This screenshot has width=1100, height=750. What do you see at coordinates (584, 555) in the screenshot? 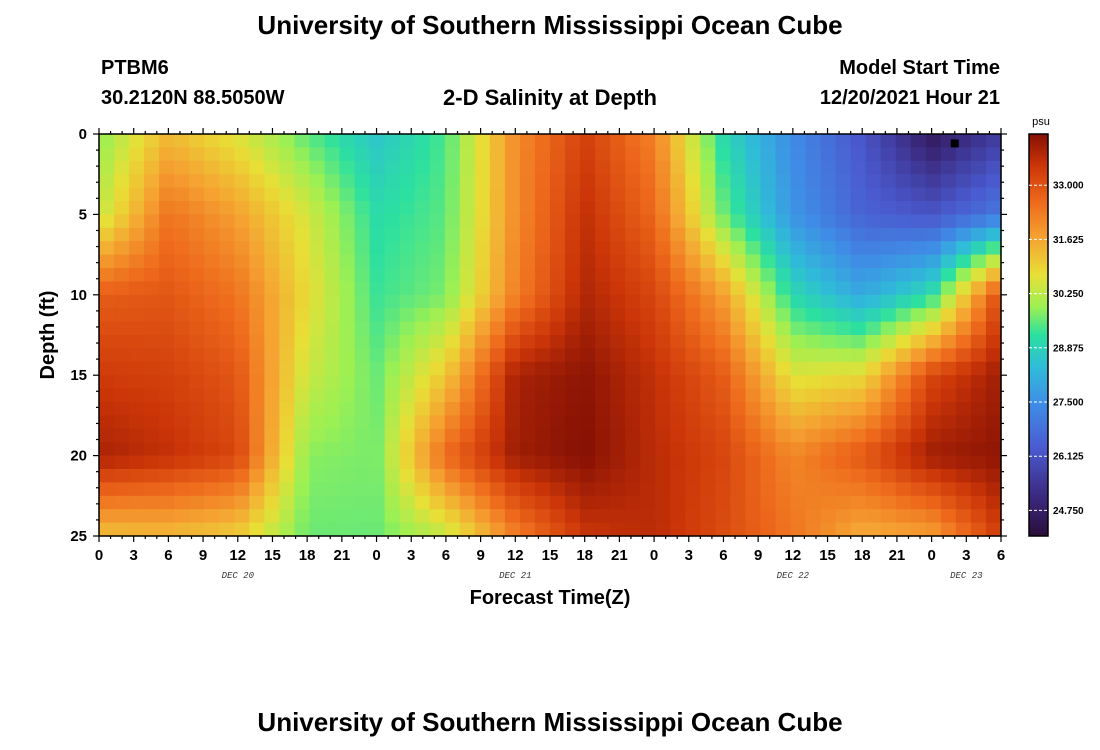
I see `x-tick-label: 18` at bounding box center [584, 555].